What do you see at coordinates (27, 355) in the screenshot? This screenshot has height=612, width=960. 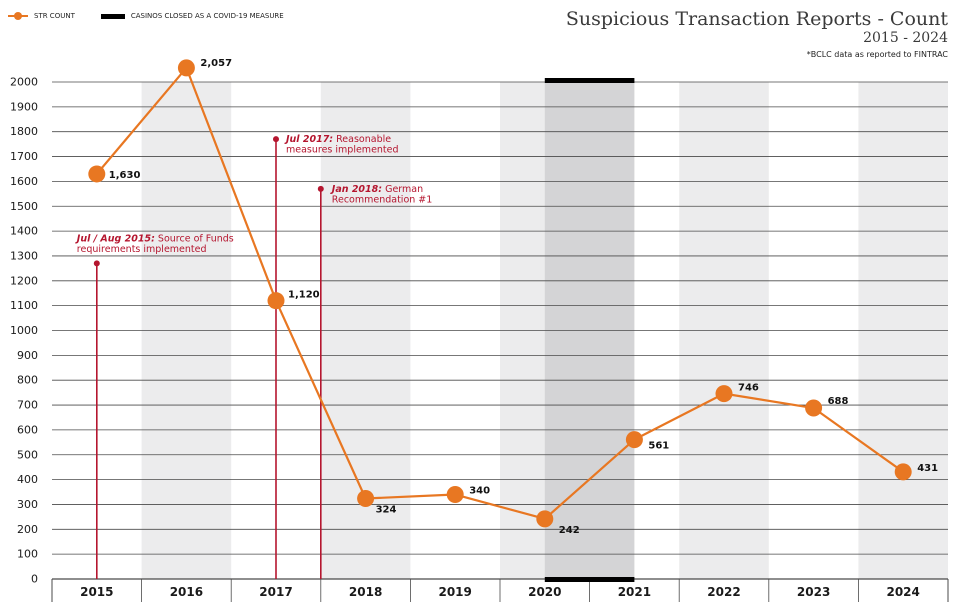 I see `y-tick-900: 900` at bounding box center [27, 355].